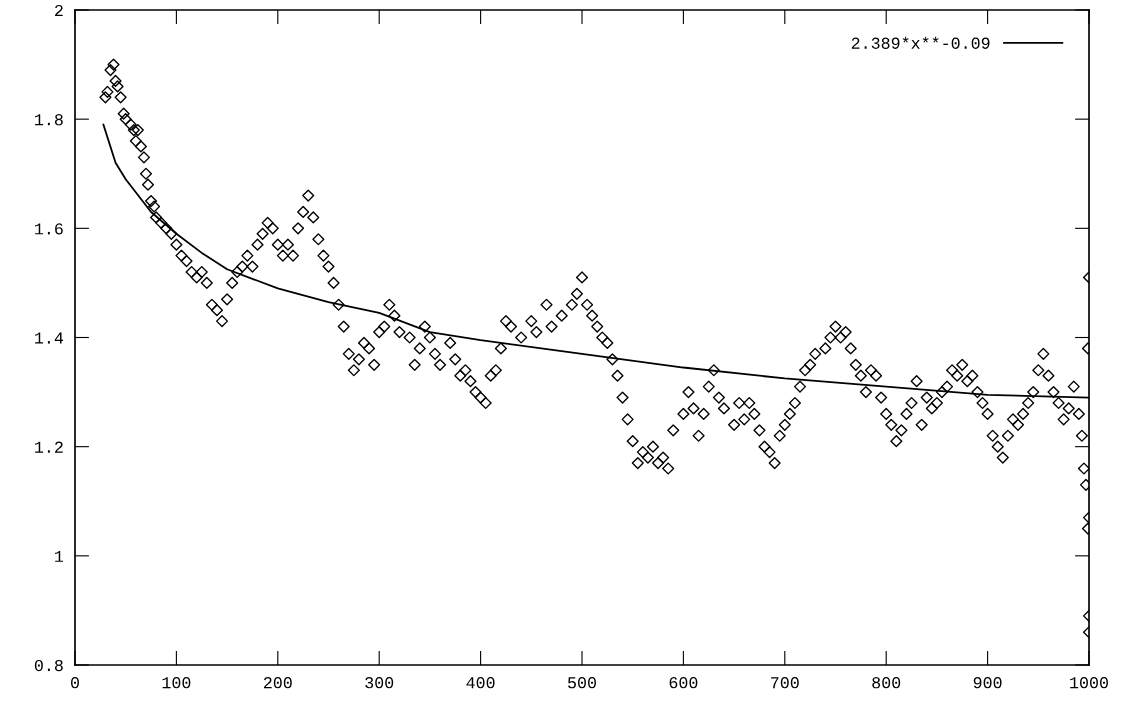 This screenshot has width=1130, height=719. Describe the element at coordinates (49, 229) in the screenshot. I see `y-tick-label: 1.6` at that location.